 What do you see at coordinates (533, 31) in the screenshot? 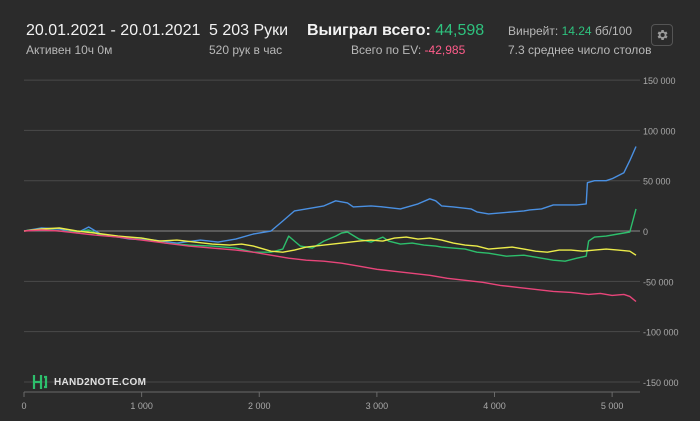
I see `winrate-label: Винрейт:` at bounding box center [533, 31].